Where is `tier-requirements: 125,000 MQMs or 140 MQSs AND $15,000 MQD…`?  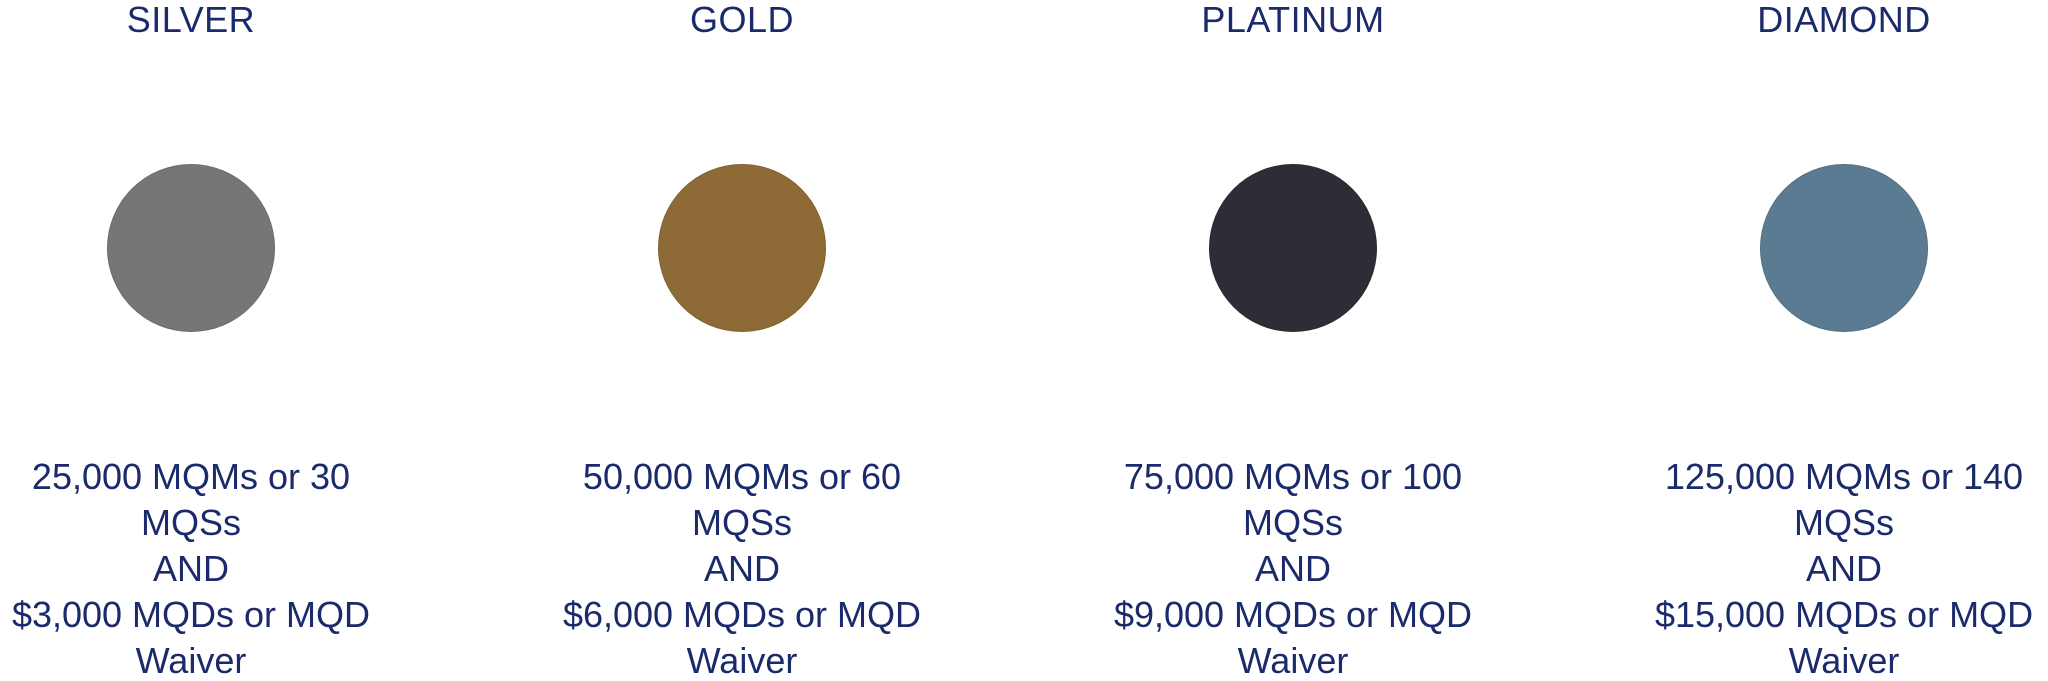 tier-requirements: 125,000 MQMs or 140 MQSs AND $15,000 MQD… is located at coordinates (1841, 567).